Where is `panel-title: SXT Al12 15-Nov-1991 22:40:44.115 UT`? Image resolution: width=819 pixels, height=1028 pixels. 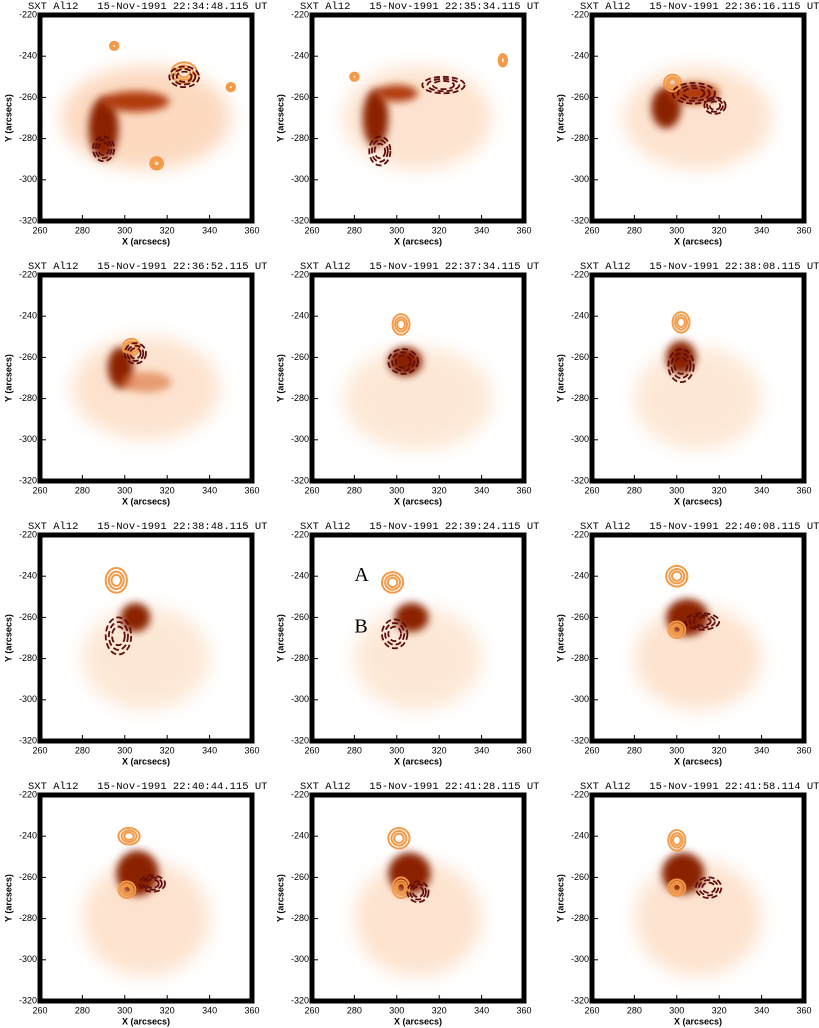
panel-title: SXT Al12 15-Nov-1991 22:40:44.115 UT is located at coordinates (147, 787).